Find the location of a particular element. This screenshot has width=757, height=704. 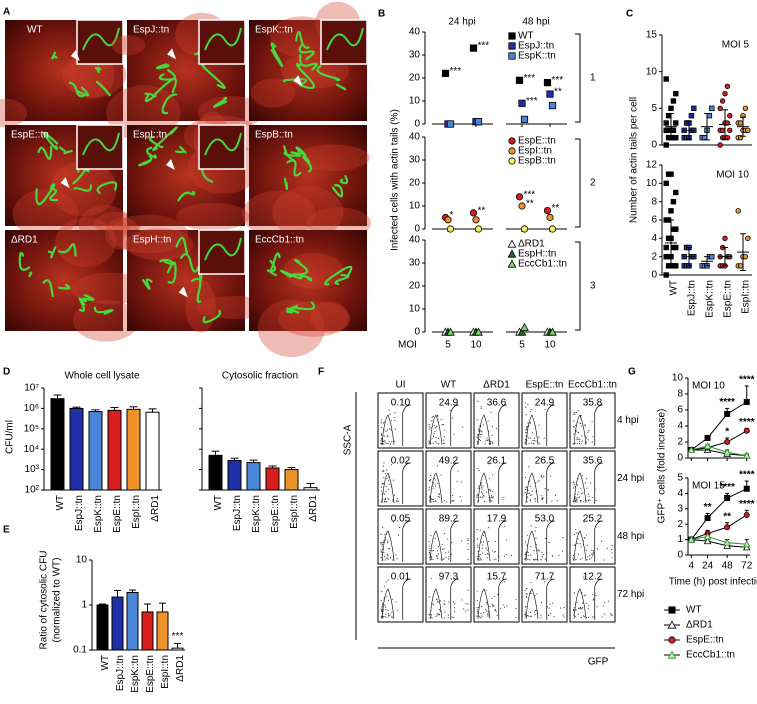

panel-letter: B is located at coordinates (381, 14).